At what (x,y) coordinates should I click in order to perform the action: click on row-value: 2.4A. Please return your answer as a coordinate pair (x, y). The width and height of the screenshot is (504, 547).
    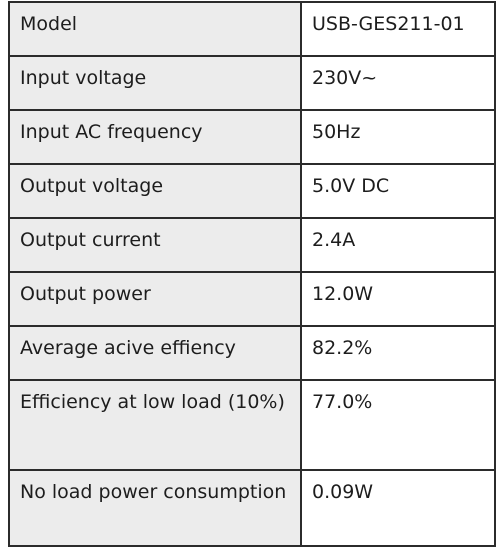
    Looking at the image, I should click on (398, 245).